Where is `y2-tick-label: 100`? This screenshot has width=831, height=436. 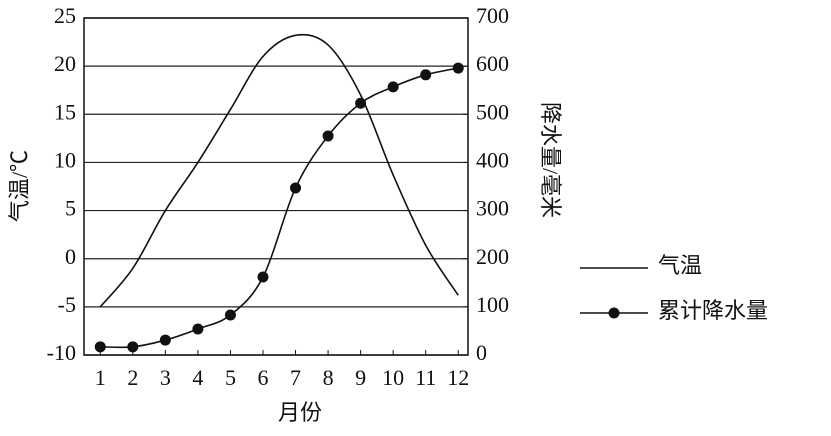 y2-tick-label: 100 is located at coordinates (492, 304).